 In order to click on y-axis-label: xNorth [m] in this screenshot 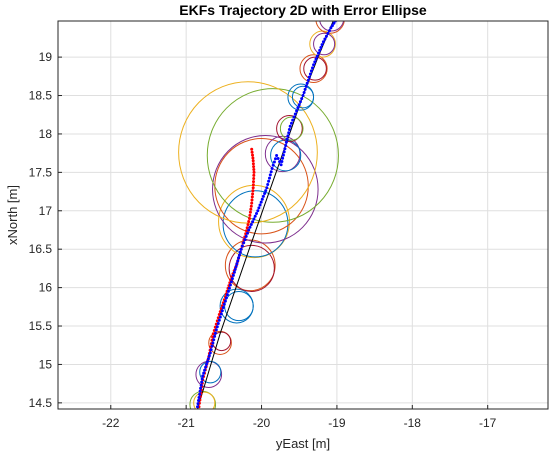, I will do `click(12, 215)`.